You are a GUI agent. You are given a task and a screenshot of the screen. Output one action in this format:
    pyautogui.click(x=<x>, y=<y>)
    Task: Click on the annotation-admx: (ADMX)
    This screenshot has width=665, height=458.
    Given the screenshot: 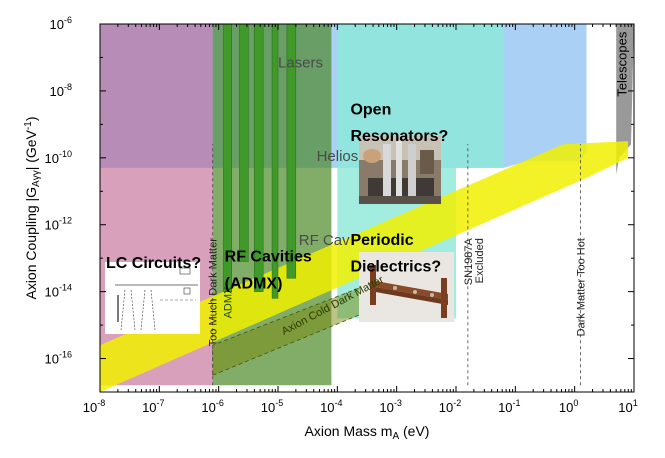 What is the action you would take?
    pyautogui.click(x=254, y=283)
    